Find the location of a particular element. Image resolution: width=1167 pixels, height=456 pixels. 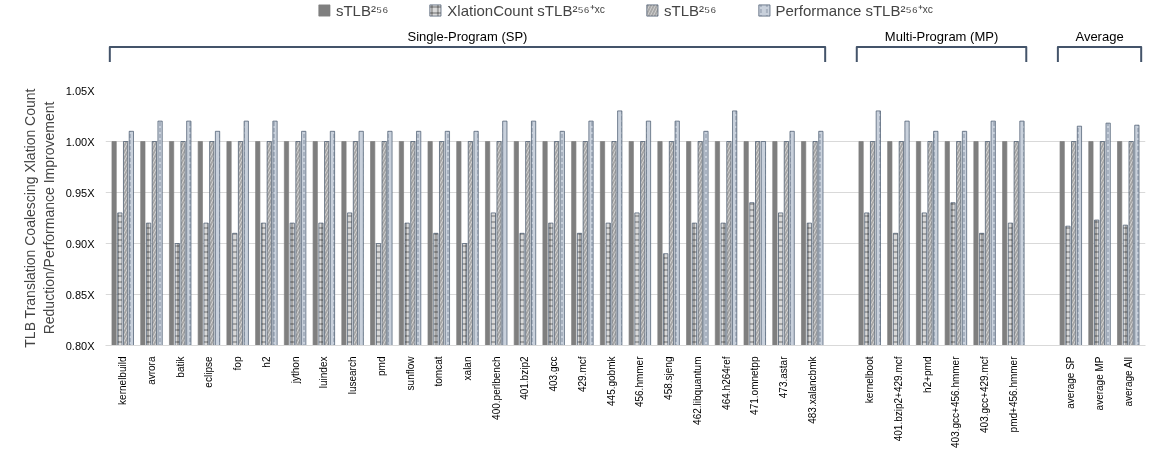

x-tick-label: luindex is located at coordinates (324, 372).